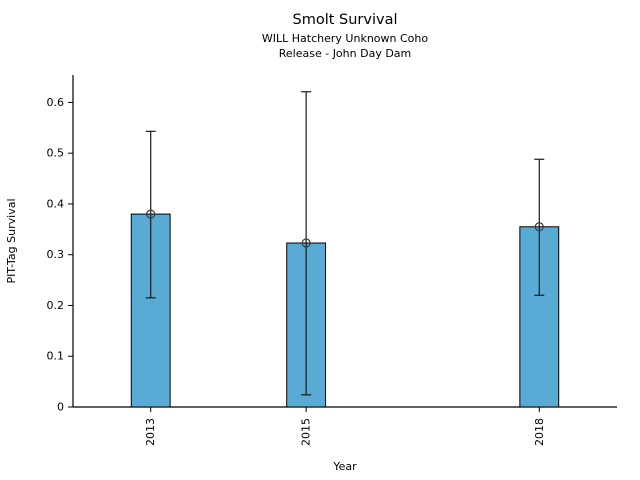 Image resolution: width=640 pixels, height=480 pixels. What do you see at coordinates (56, 356) in the screenshot?
I see `y-tick-label-0.1: 0.1` at bounding box center [56, 356].